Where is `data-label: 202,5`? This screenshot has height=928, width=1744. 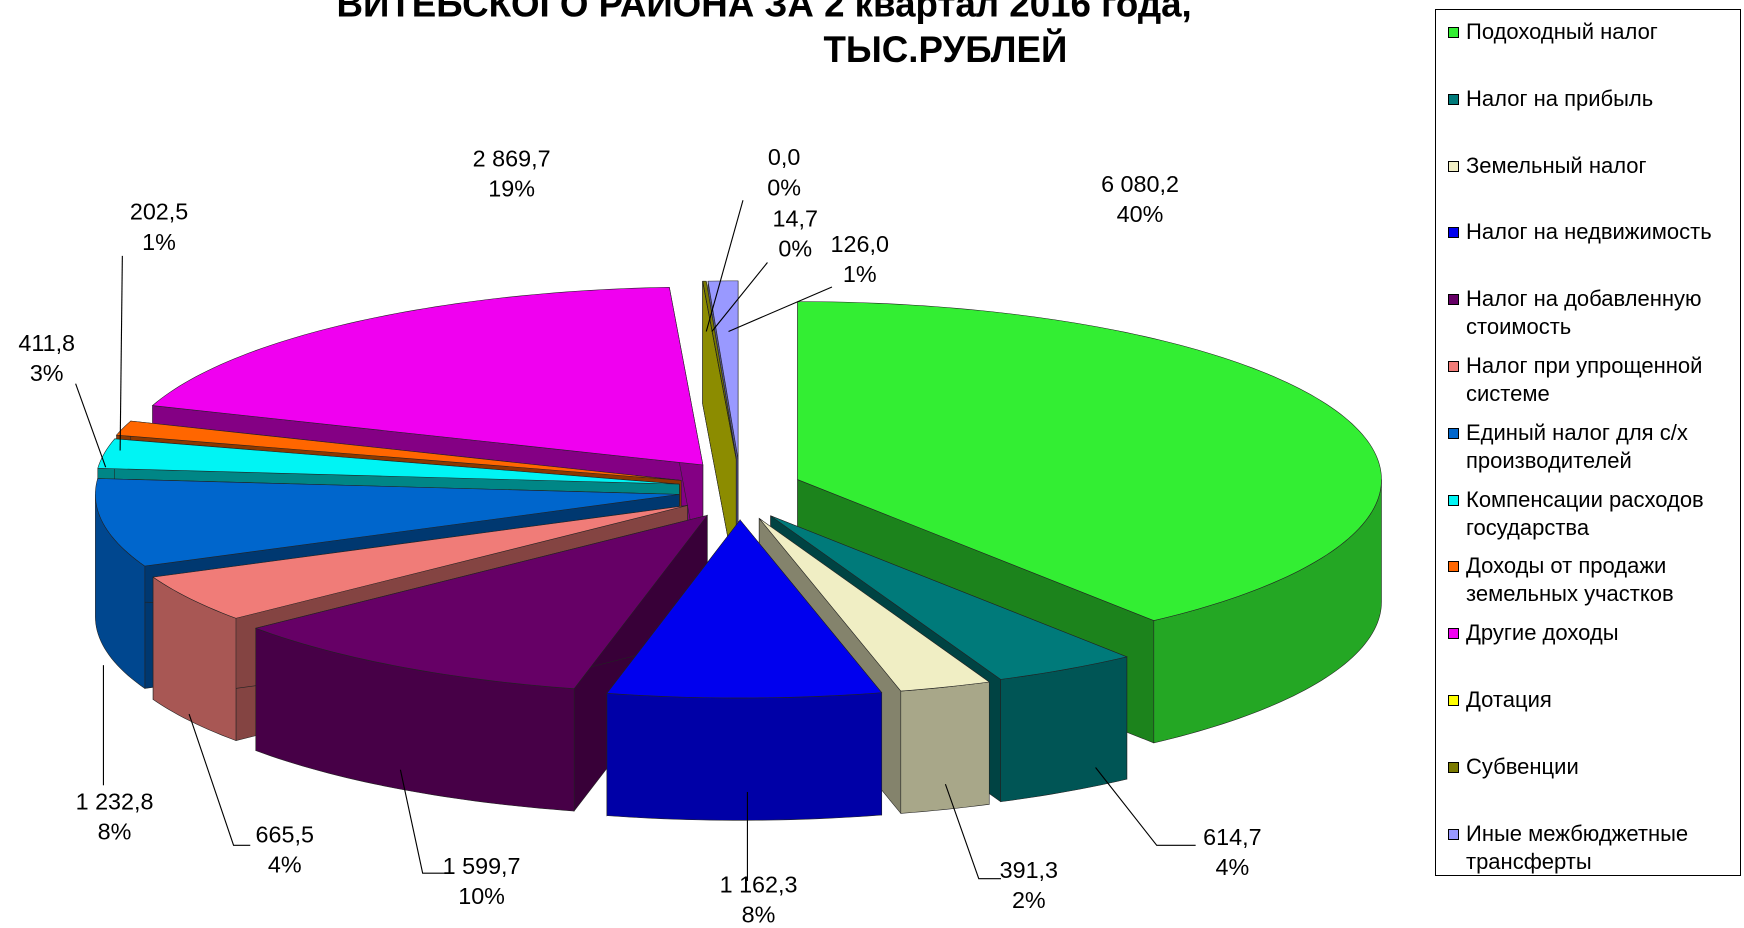 data-label: 202,5 is located at coordinates (159, 212).